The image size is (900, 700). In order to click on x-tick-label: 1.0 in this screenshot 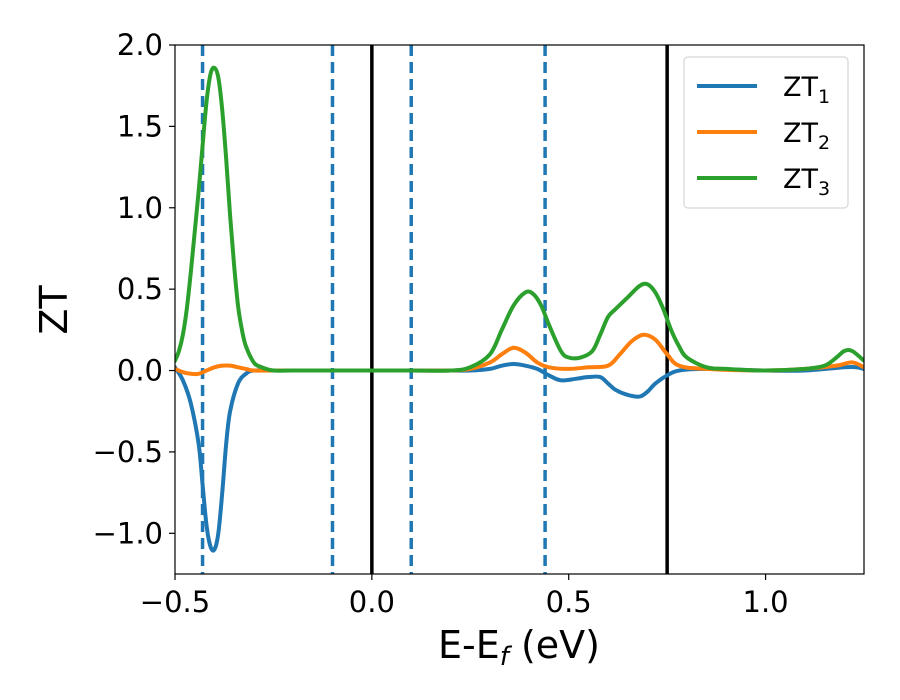, I will do `click(766, 602)`.